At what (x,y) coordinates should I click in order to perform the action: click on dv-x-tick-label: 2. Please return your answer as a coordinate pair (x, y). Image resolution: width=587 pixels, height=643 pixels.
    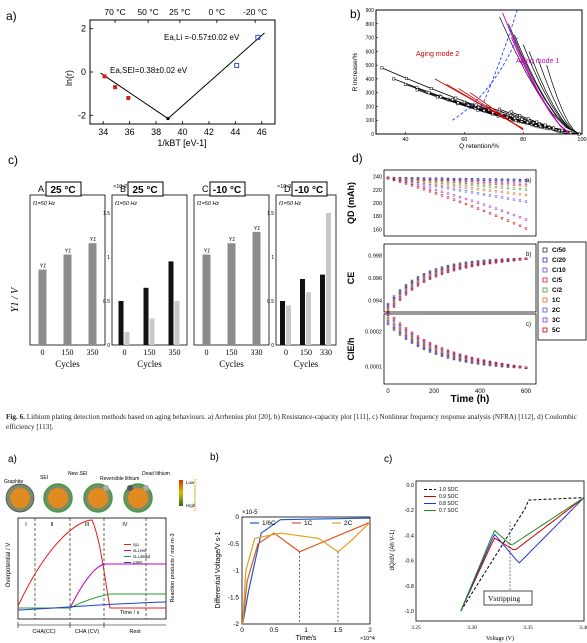
    Looking at the image, I should click on (370, 630).